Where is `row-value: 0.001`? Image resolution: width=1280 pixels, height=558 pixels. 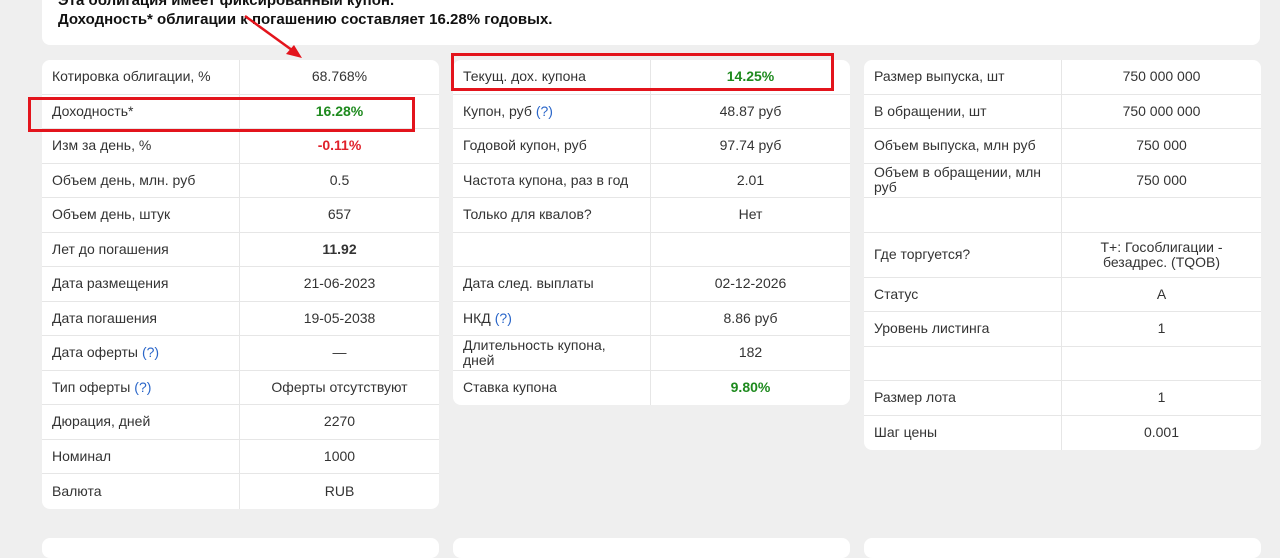 row-value: 0.001 is located at coordinates (1161, 432).